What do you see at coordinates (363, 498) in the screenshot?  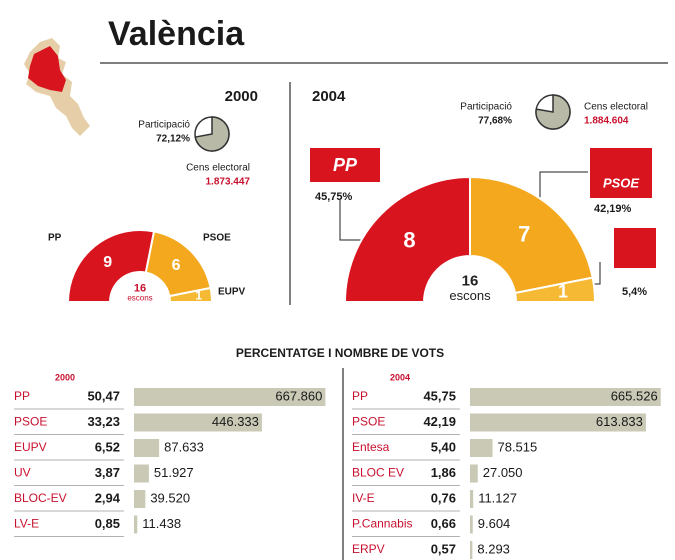 I see `party-name: IV-E` at bounding box center [363, 498].